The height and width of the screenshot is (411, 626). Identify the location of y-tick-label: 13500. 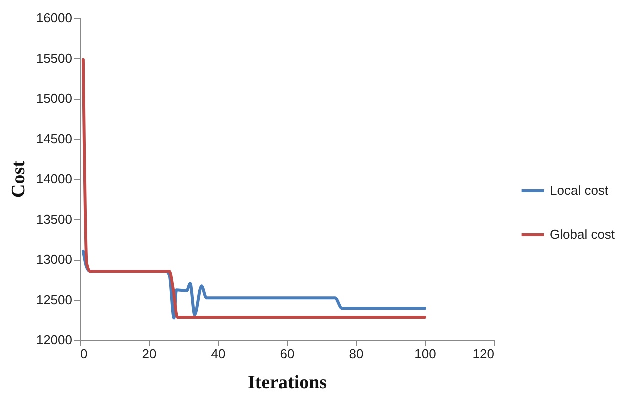
(54, 219).